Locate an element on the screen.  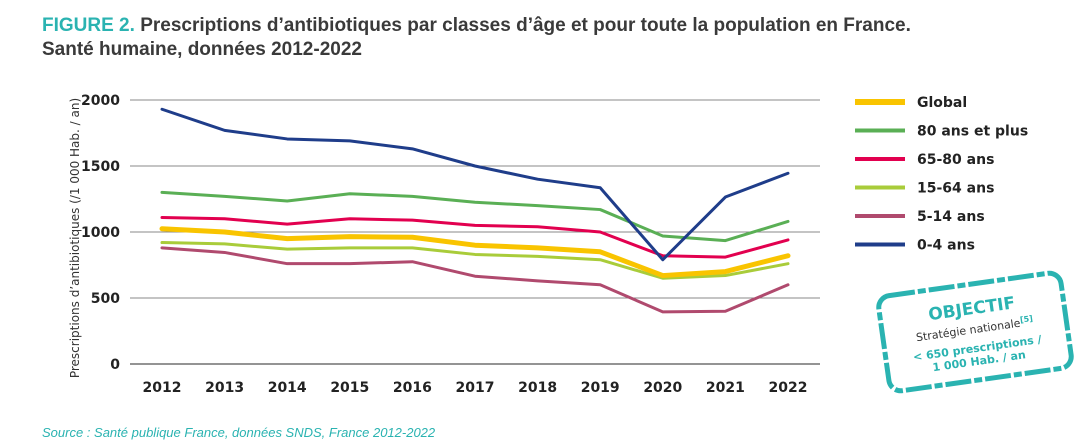
x-tick-label: 2022 is located at coordinates (788, 388).